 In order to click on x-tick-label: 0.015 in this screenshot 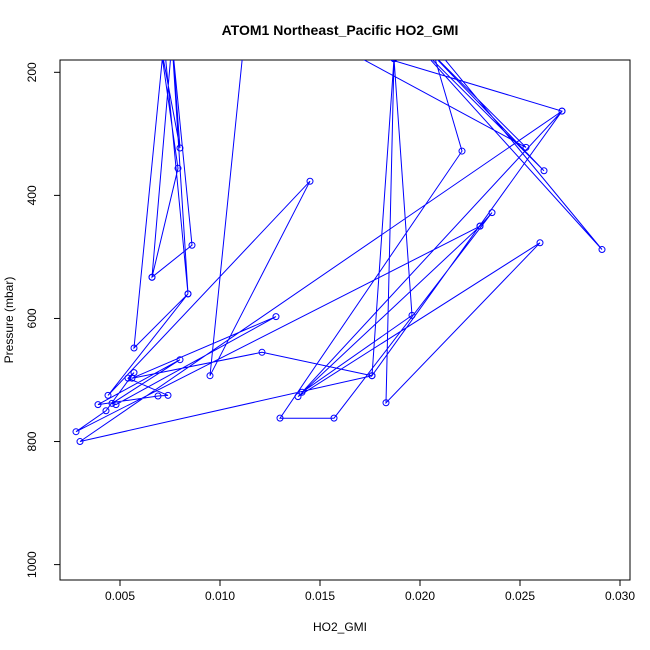, I will do `click(320, 596)`.